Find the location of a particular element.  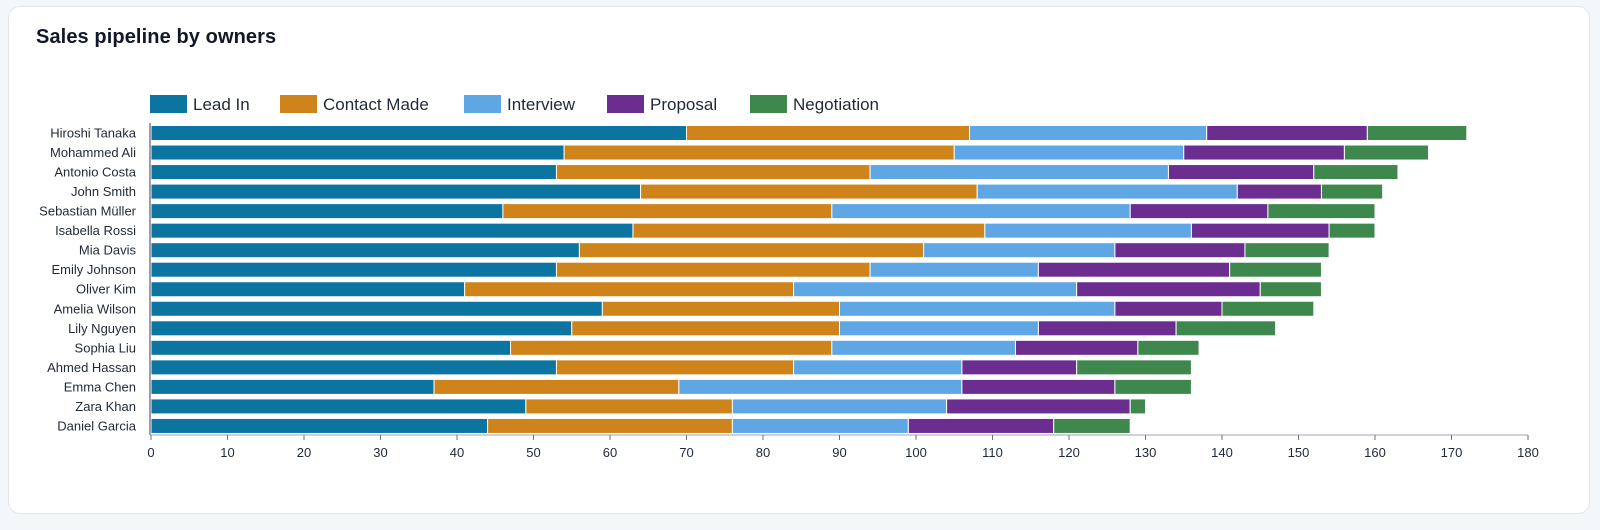

bar-row-mia-davis is located at coordinates (740, 250).